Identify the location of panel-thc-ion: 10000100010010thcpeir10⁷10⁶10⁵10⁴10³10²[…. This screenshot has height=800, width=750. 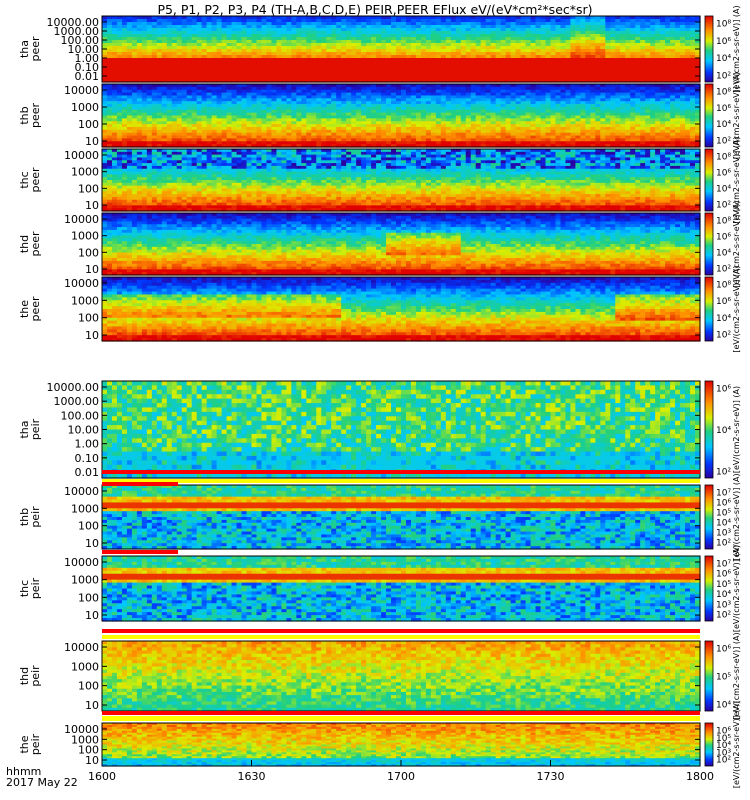
(379, 588).